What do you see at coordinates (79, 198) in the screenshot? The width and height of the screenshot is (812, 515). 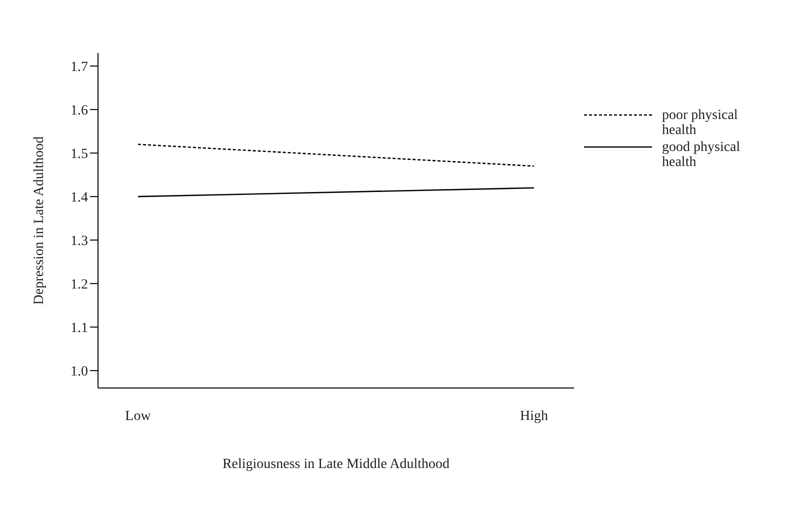 I see `y-tick-label: 1.4` at bounding box center [79, 198].